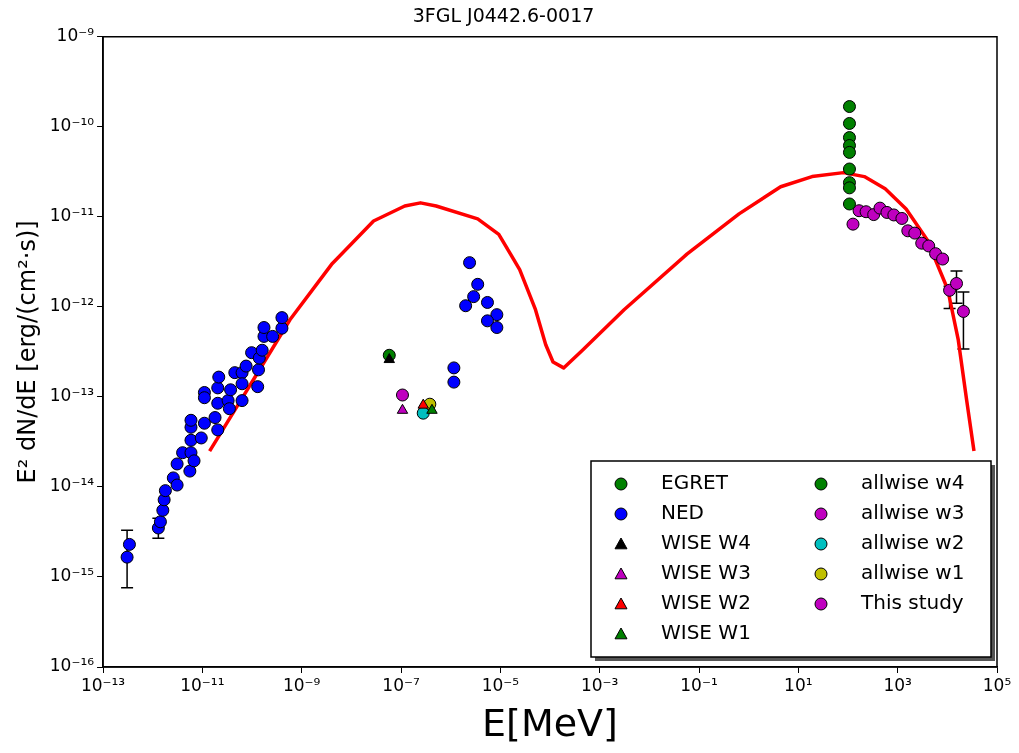  Describe the element at coordinates (72, 125) in the screenshot. I see `y-tick-label: 10⁻¹⁰` at that location.